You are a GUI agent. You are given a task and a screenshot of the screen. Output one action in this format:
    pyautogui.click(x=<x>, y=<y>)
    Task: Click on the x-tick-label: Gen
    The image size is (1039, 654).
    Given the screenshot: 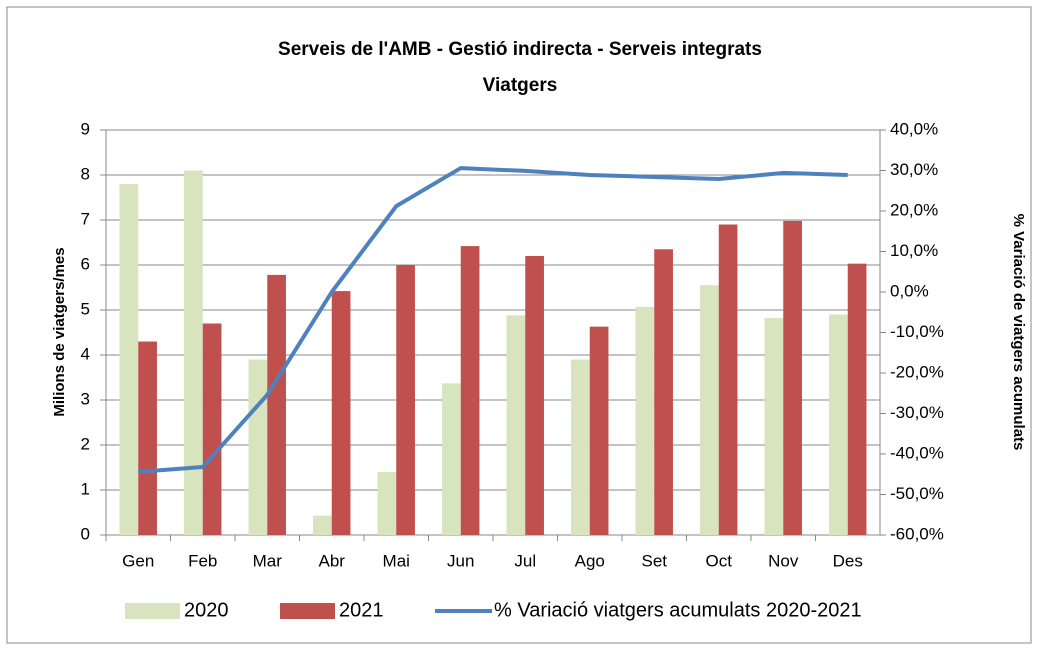 What is the action you would take?
    pyautogui.click(x=138, y=560)
    